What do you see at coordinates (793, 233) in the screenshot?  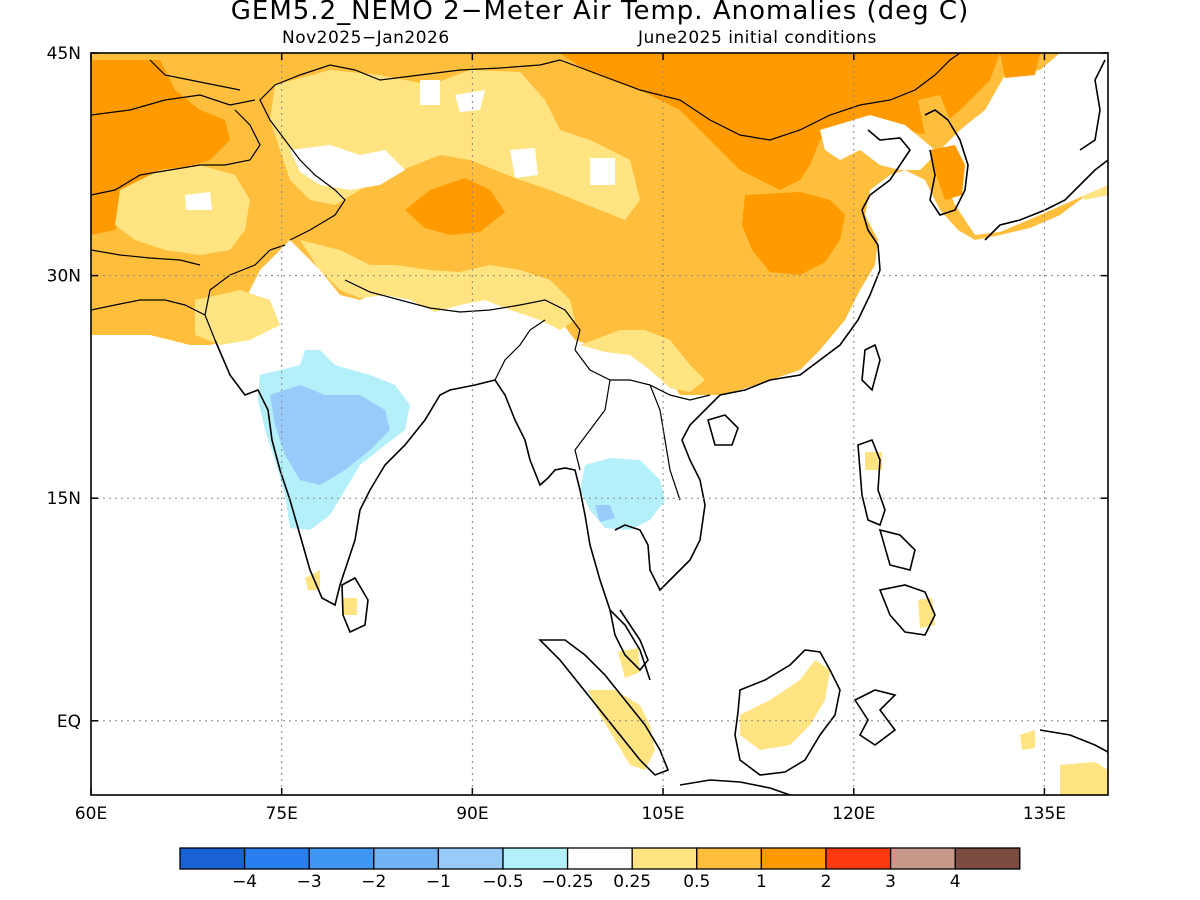 I see `anomaly-region-2-3-china` at bounding box center [793, 233].